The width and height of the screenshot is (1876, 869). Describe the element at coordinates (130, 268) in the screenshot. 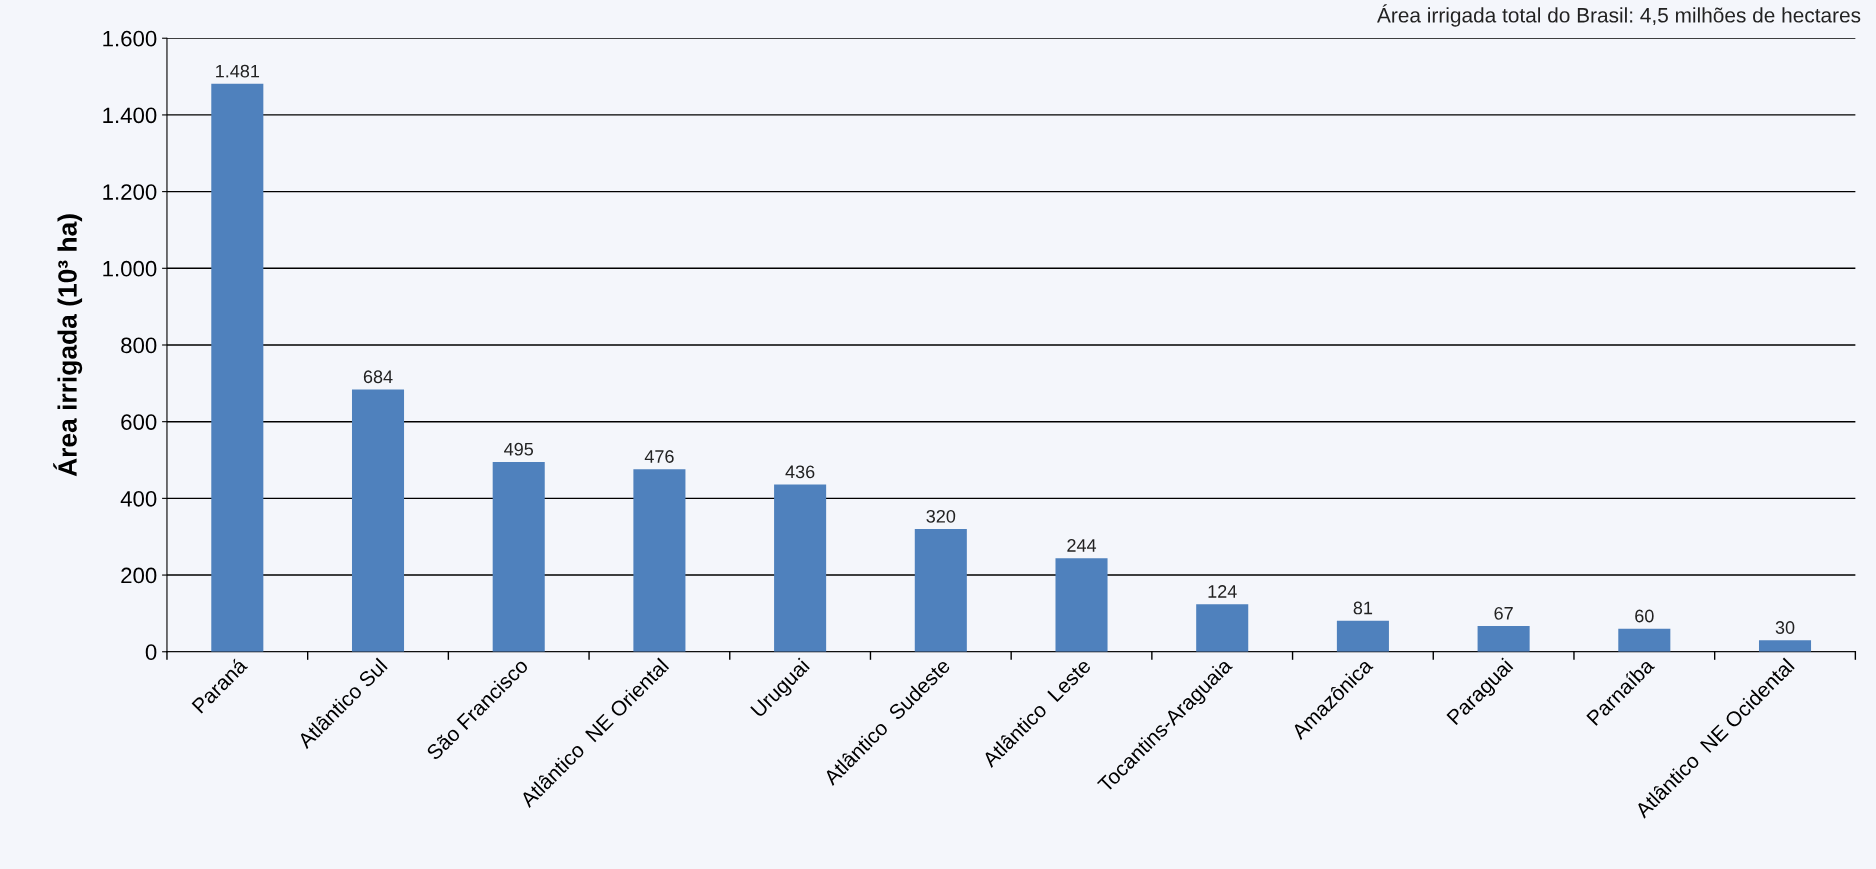

I see `y-tick-label: 1.000` at that location.